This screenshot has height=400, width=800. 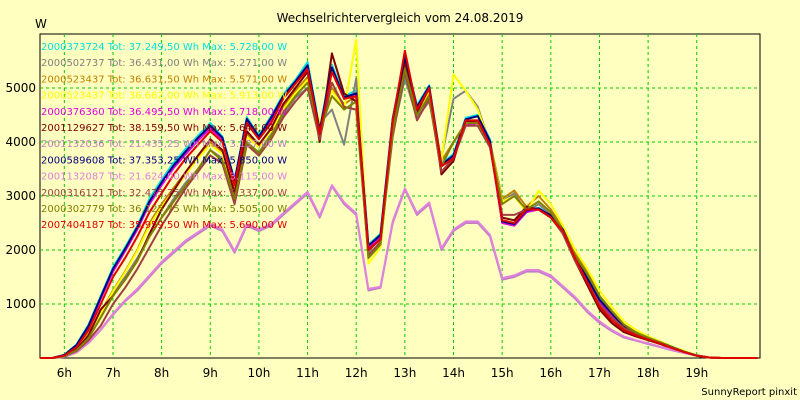 I want to click on y-tick-label: 4000, so click(x=20, y=142).